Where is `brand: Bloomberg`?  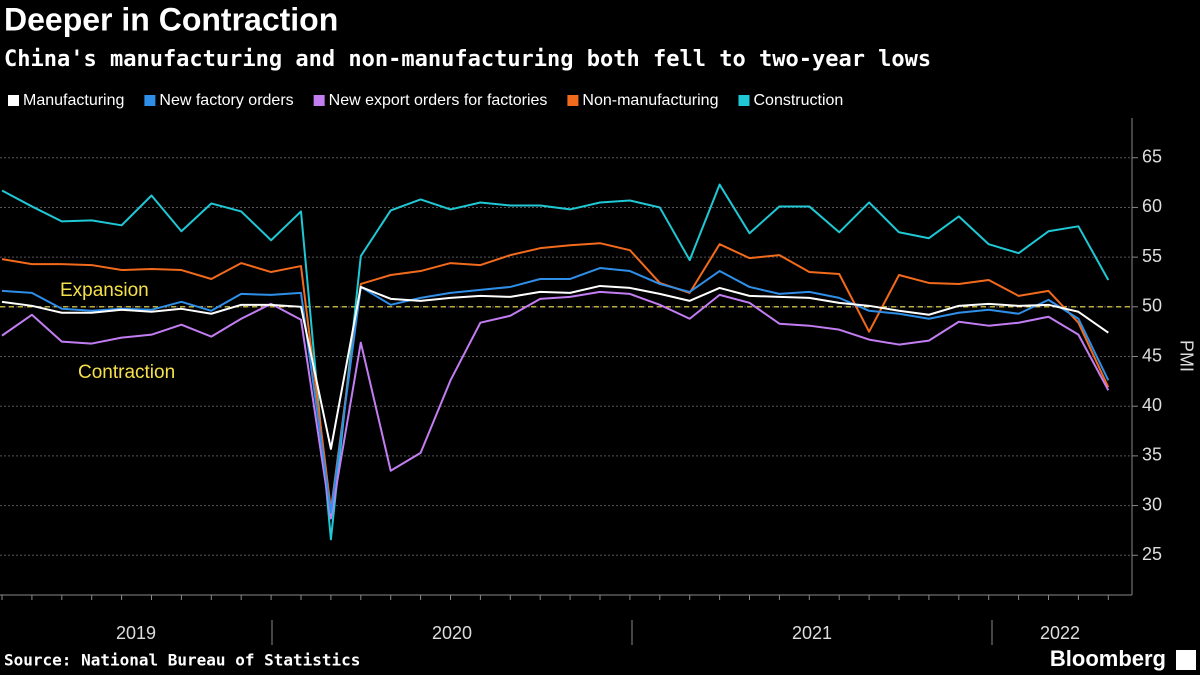 brand: Bloomberg is located at coordinates (1108, 658).